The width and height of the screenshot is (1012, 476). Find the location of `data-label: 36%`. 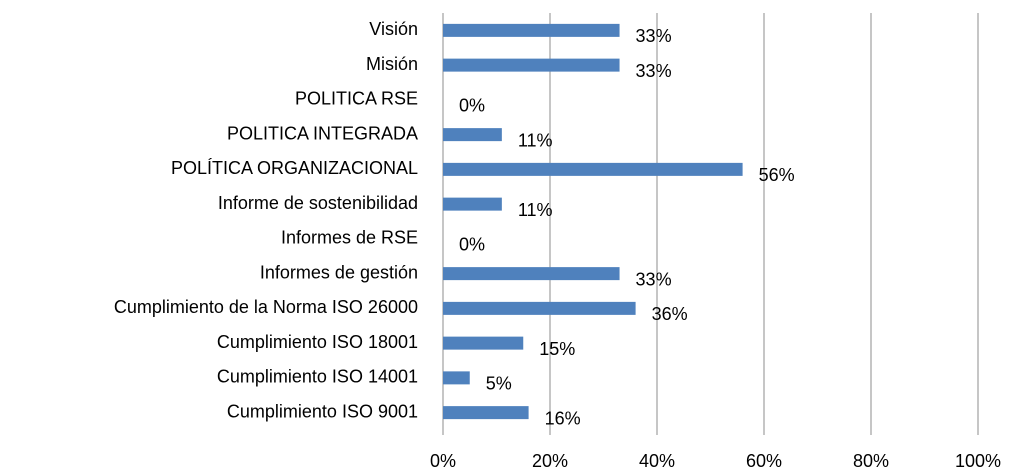

data-label: 36% is located at coordinates (670, 314).